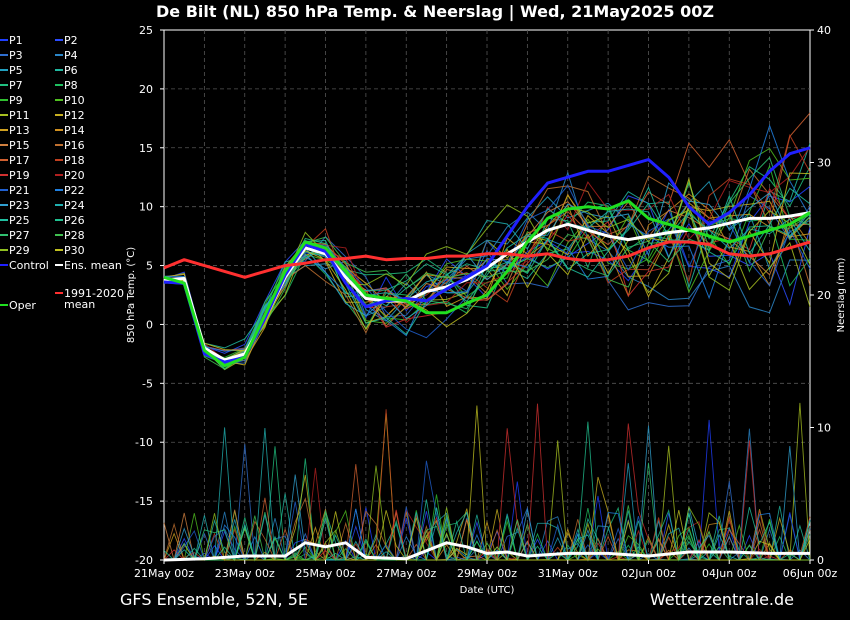 The width and height of the screenshot is (850, 620). Describe the element at coordinates (810, 573) in the screenshot. I see `x-tick-label: 06Jun 00z` at that location.